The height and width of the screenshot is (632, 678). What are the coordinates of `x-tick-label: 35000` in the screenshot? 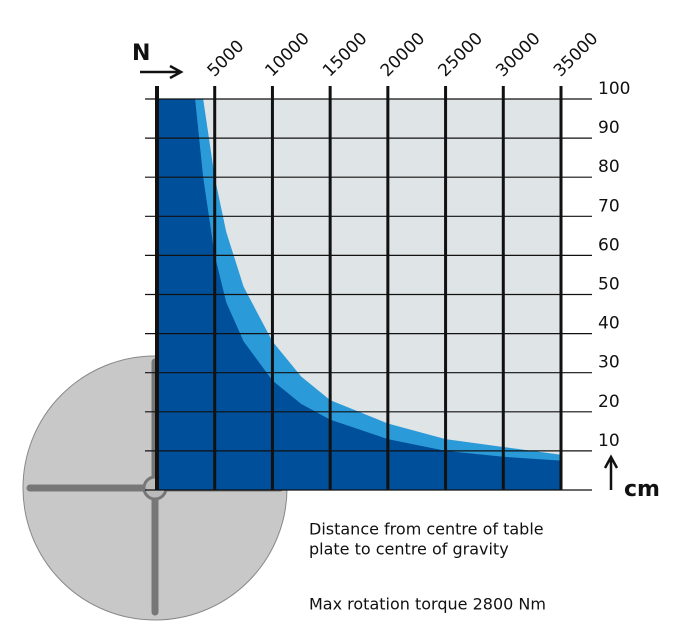 It's located at (576, 55).